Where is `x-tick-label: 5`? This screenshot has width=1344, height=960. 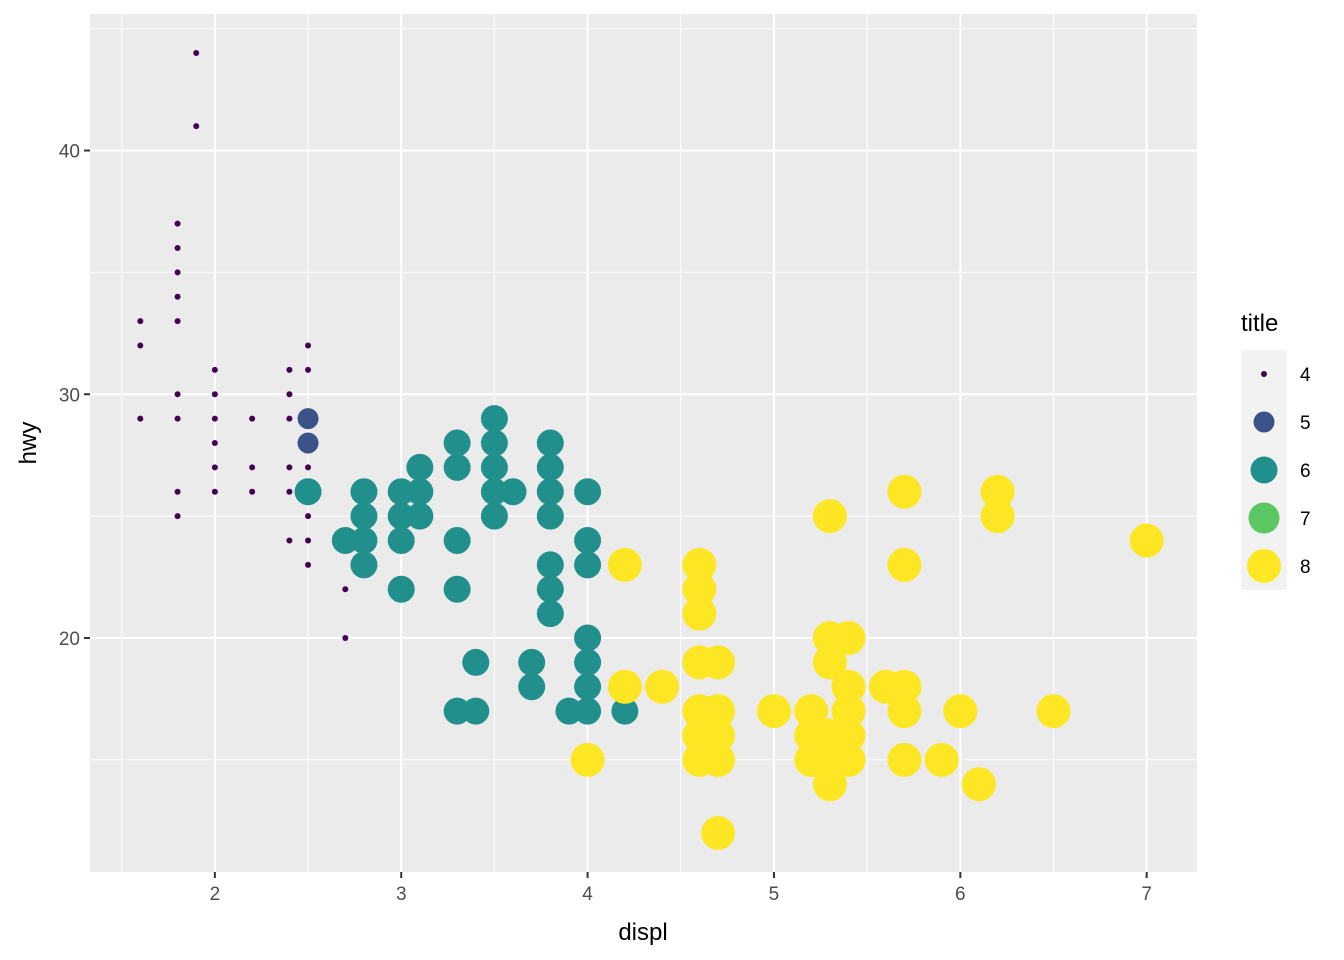 x-tick-label: 5 is located at coordinates (774, 894).